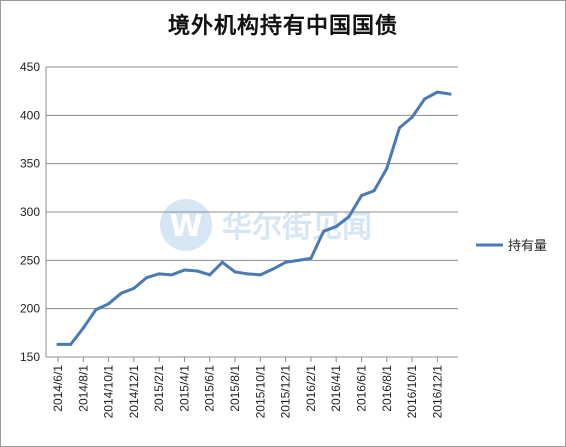 The image size is (566, 447). What do you see at coordinates (159, 388) in the screenshot?
I see `x-tick-label: 2015/2/1` at bounding box center [159, 388].